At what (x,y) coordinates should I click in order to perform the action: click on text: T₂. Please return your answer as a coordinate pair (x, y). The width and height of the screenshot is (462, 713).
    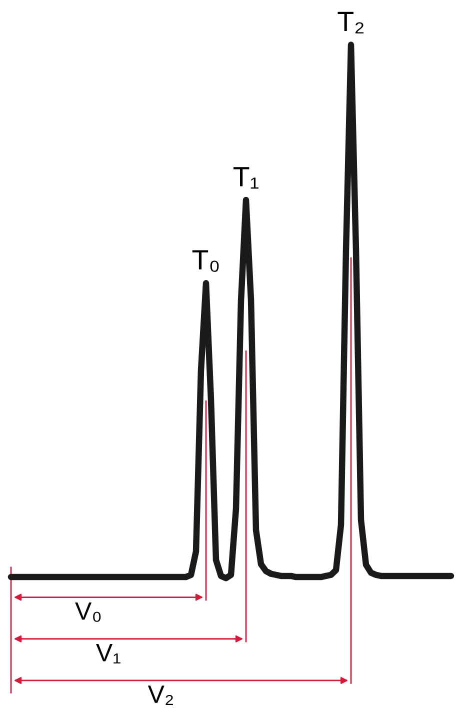
    Looking at the image, I should click on (351, 23).